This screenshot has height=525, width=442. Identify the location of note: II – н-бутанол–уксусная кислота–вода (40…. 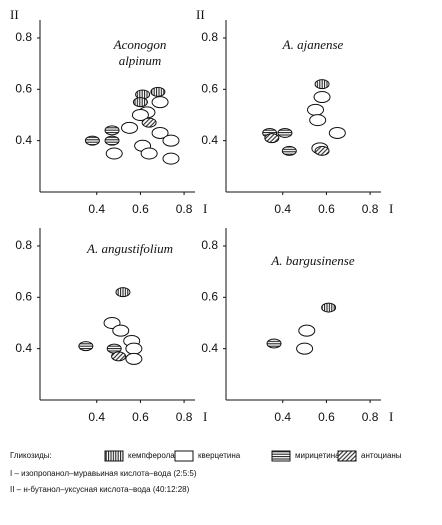
(100, 489).